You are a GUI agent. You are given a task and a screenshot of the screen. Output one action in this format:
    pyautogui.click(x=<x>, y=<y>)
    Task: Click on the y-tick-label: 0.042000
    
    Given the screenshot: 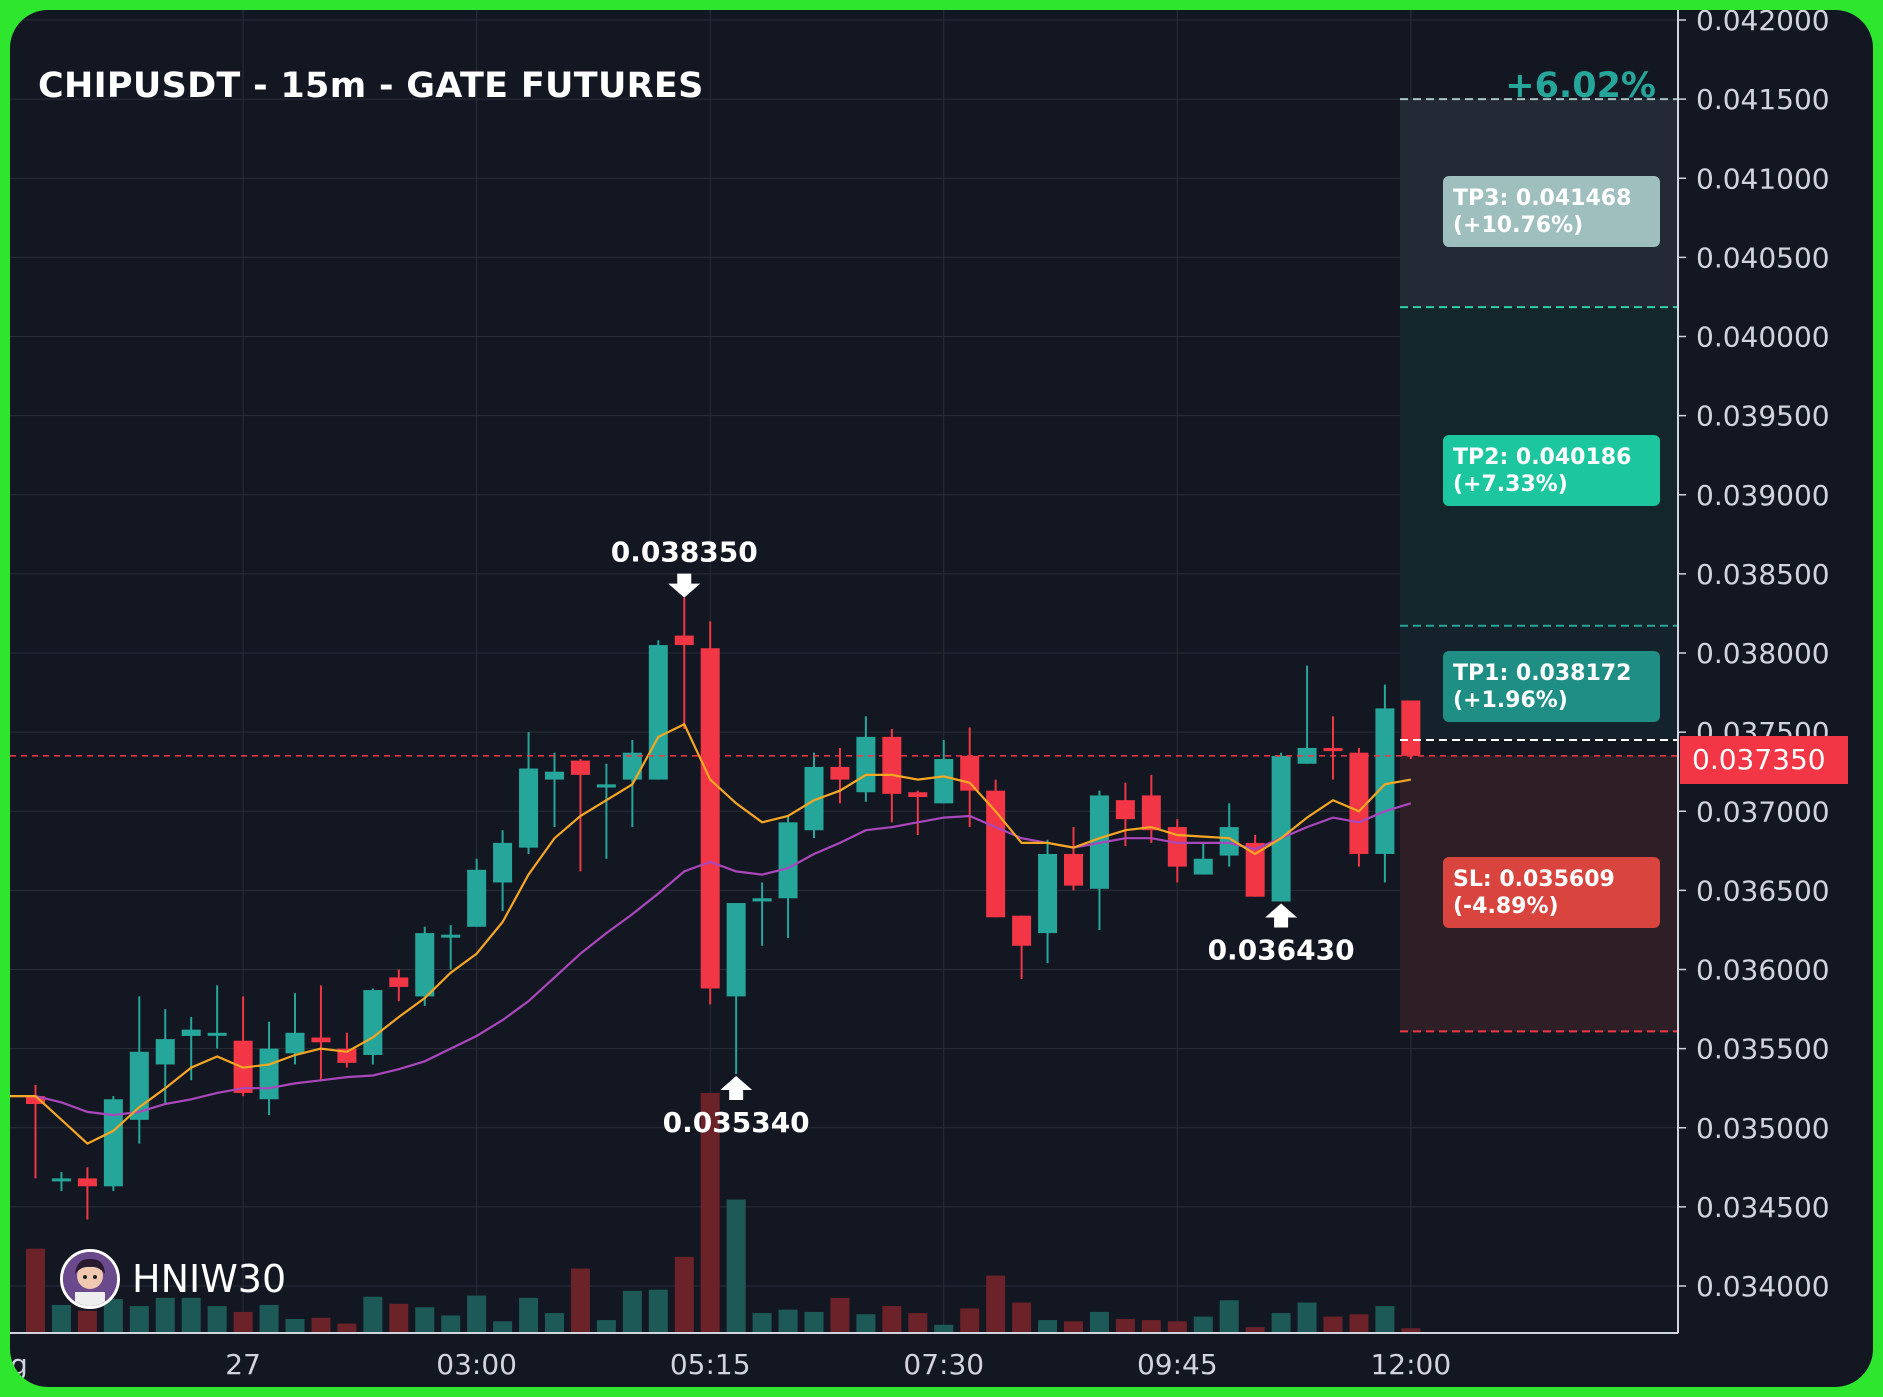 What is the action you would take?
    pyautogui.click(x=1763, y=23)
    